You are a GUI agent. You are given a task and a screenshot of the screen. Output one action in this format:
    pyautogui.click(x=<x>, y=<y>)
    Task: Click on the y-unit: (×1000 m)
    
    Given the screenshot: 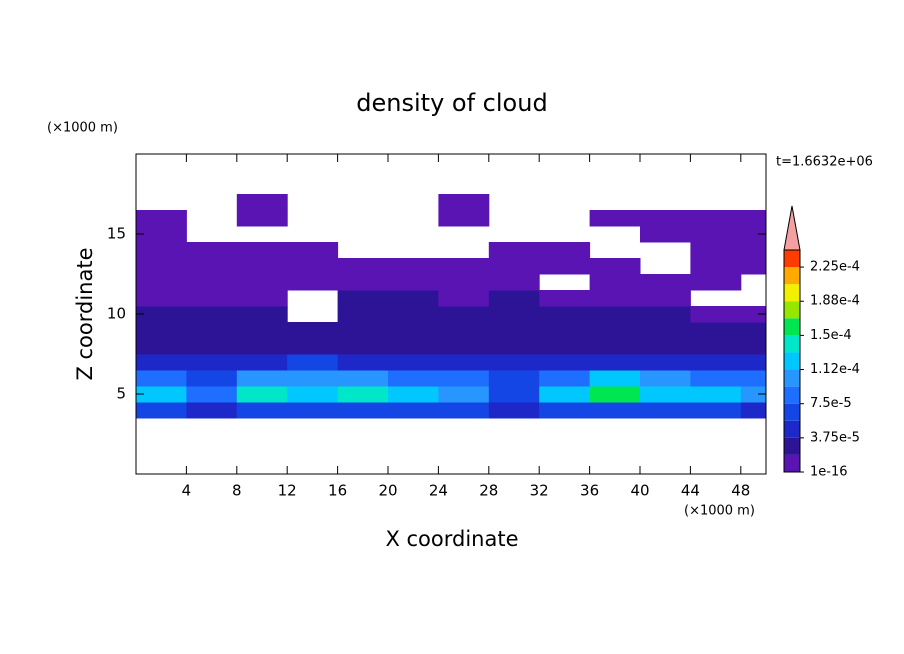 What is the action you would take?
    pyautogui.click(x=82, y=128)
    